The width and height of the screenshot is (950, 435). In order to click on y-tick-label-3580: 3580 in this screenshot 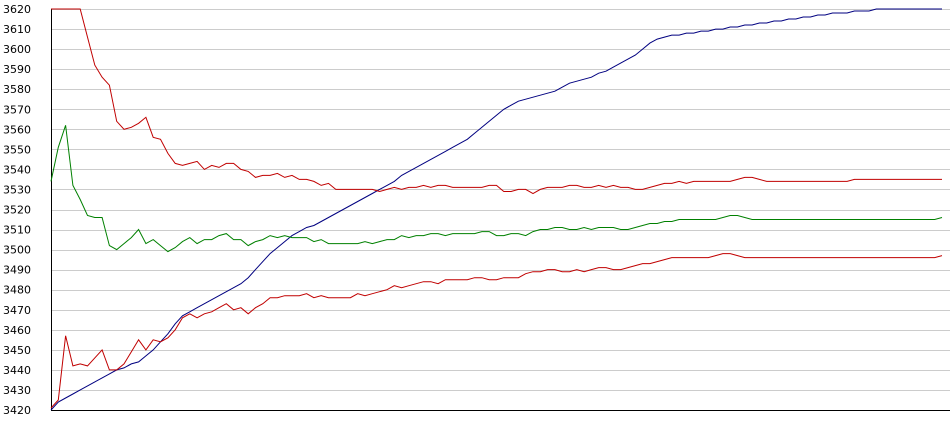, I will do `click(17, 89)`.